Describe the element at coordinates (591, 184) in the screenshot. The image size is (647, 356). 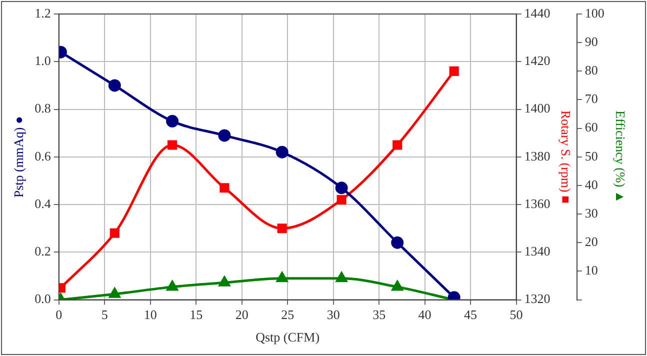
I see `y3-tick-label: 40` at that location.